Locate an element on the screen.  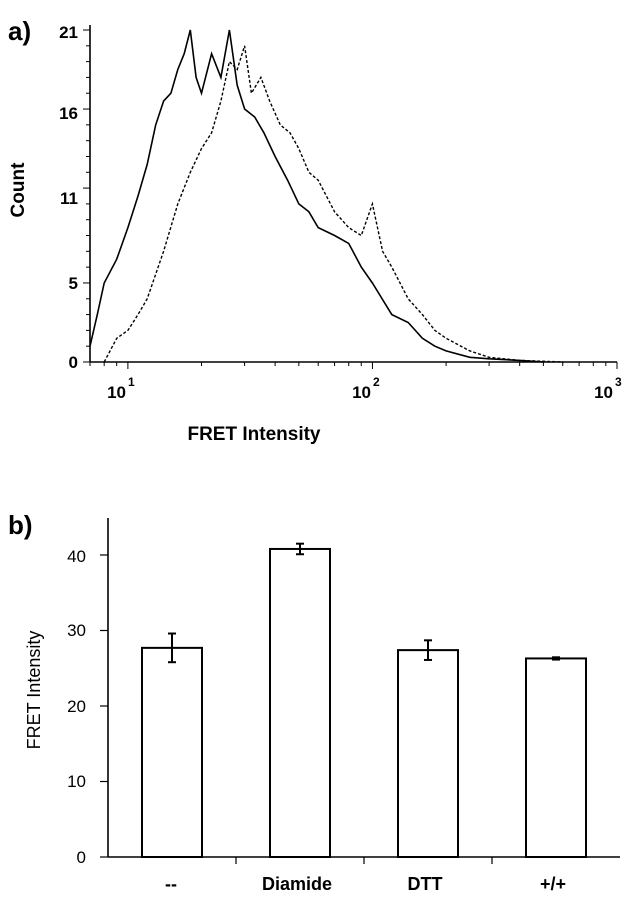
x-tick-exponent: 2 is located at coordinates (376, 382).